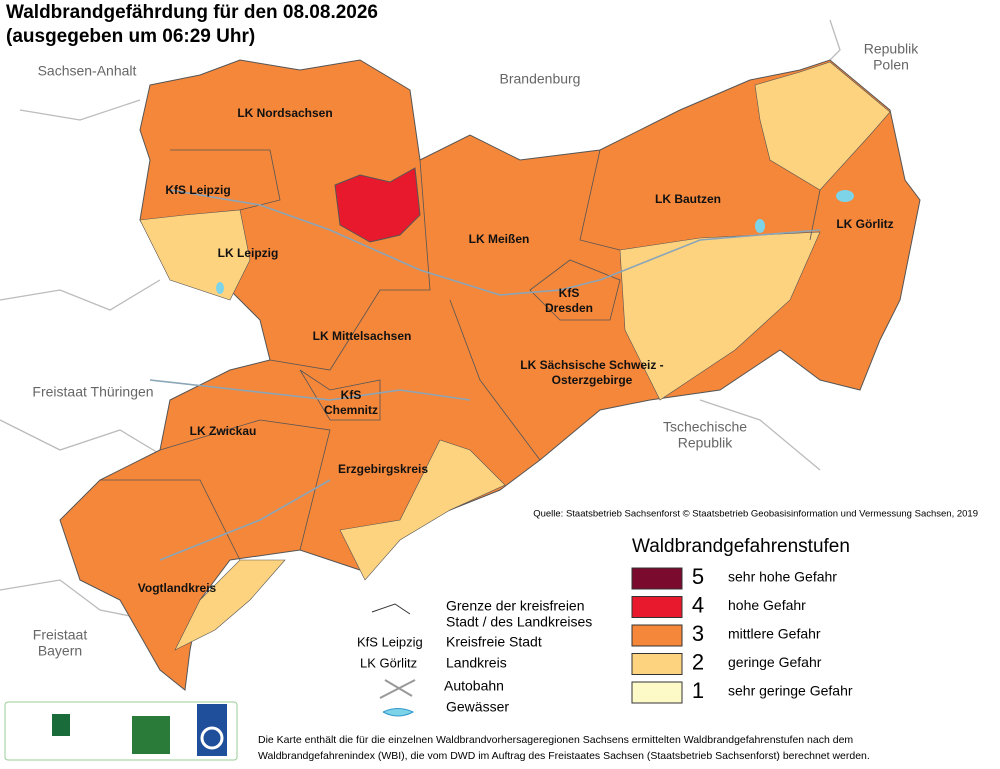 The image size is (1000, 769). What do you see at coordinates (698, 633) in the screenshot?
I see `legend-level: 3` at bounding box center [698, 633].